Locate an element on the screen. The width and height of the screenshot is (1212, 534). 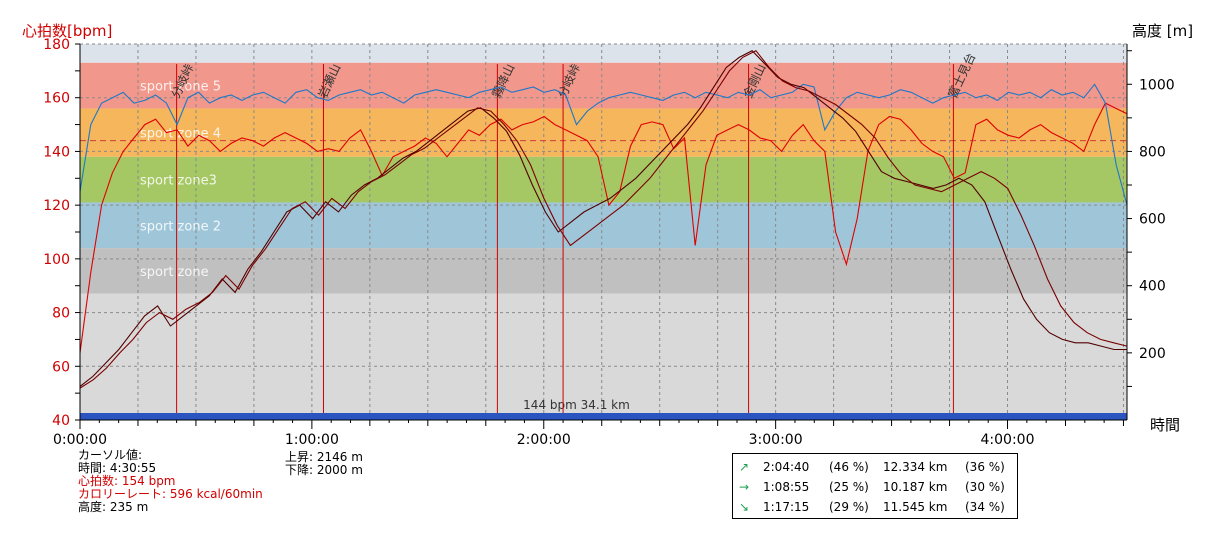
stats-pct: (25 %) is located at coordinates (849, 487).